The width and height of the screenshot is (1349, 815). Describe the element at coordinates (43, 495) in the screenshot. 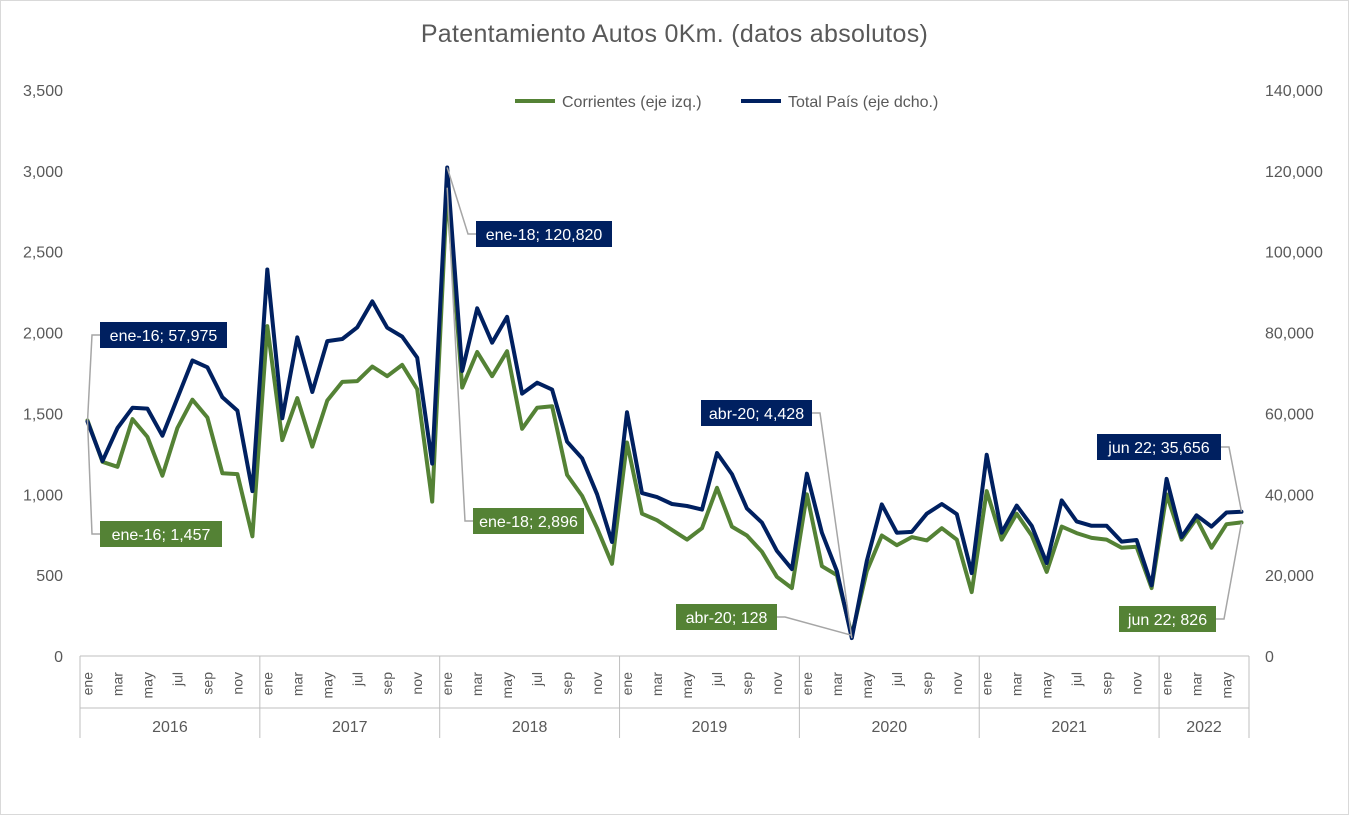

I see `y-left-tick-label: 1,000` at that location.